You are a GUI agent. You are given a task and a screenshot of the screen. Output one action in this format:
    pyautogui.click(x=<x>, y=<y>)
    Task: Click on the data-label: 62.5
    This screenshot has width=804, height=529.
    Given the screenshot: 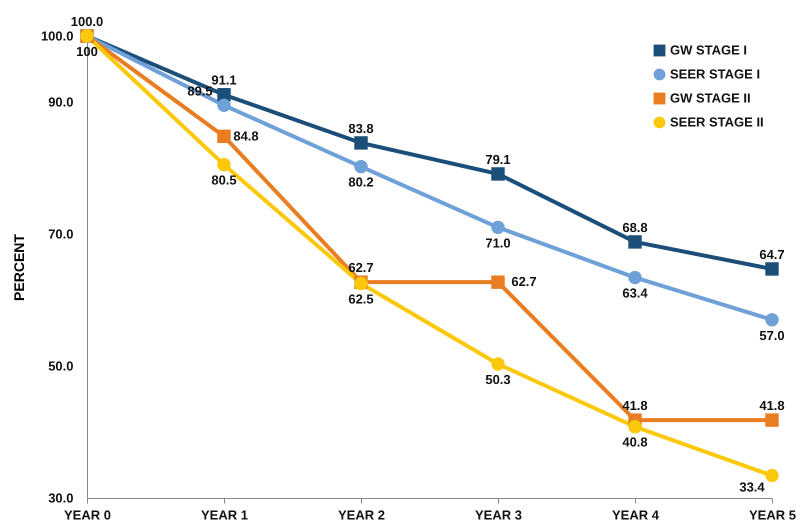 What is the action you would take?
    pyautogui.click(x=361, y=299)
    